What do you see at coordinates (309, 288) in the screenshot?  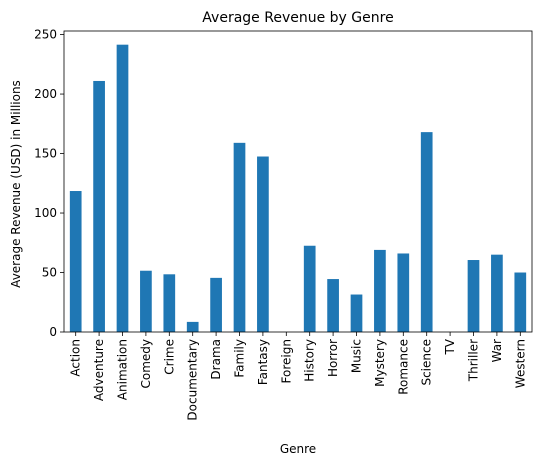 I see `bar-history` at bounding box center [309, 288].